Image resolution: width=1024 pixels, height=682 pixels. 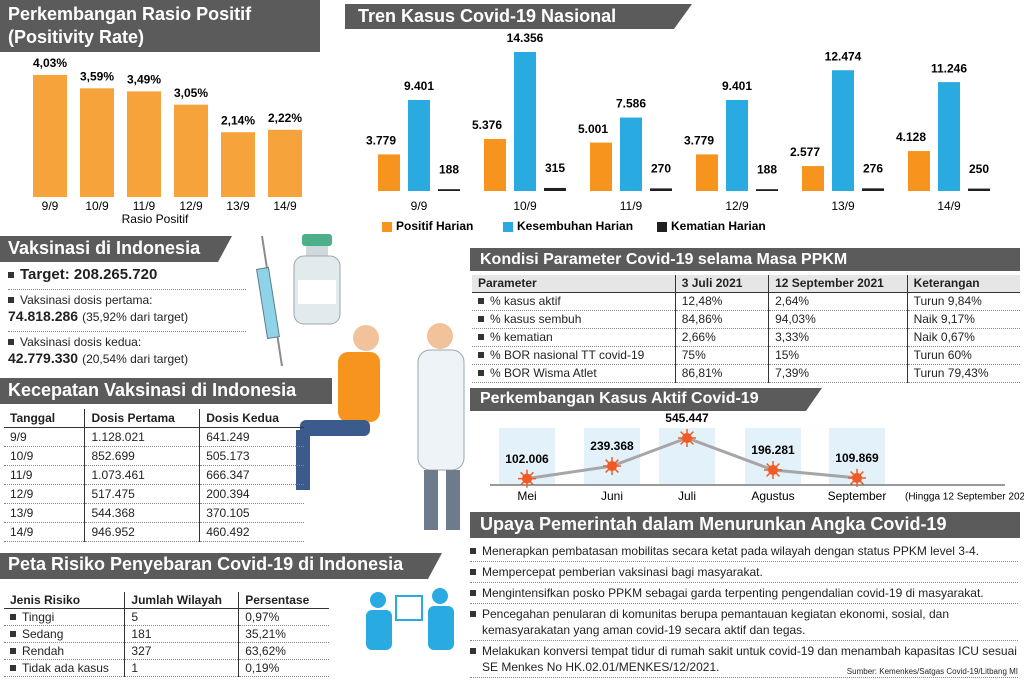 What do you see at coordinates (142, 475) in the screenshot?
I see `table-cell: 1.073.461` at bounding box center [142, 475].